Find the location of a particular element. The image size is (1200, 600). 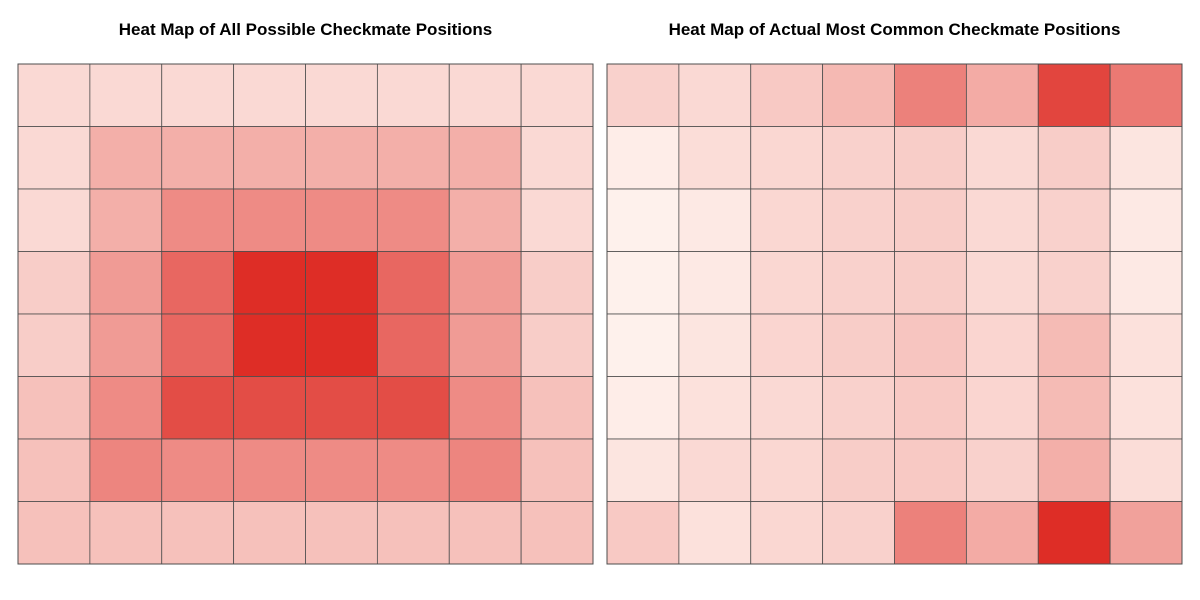

heatmap-cell-r3-c2 is located at coordinates (126, 220).